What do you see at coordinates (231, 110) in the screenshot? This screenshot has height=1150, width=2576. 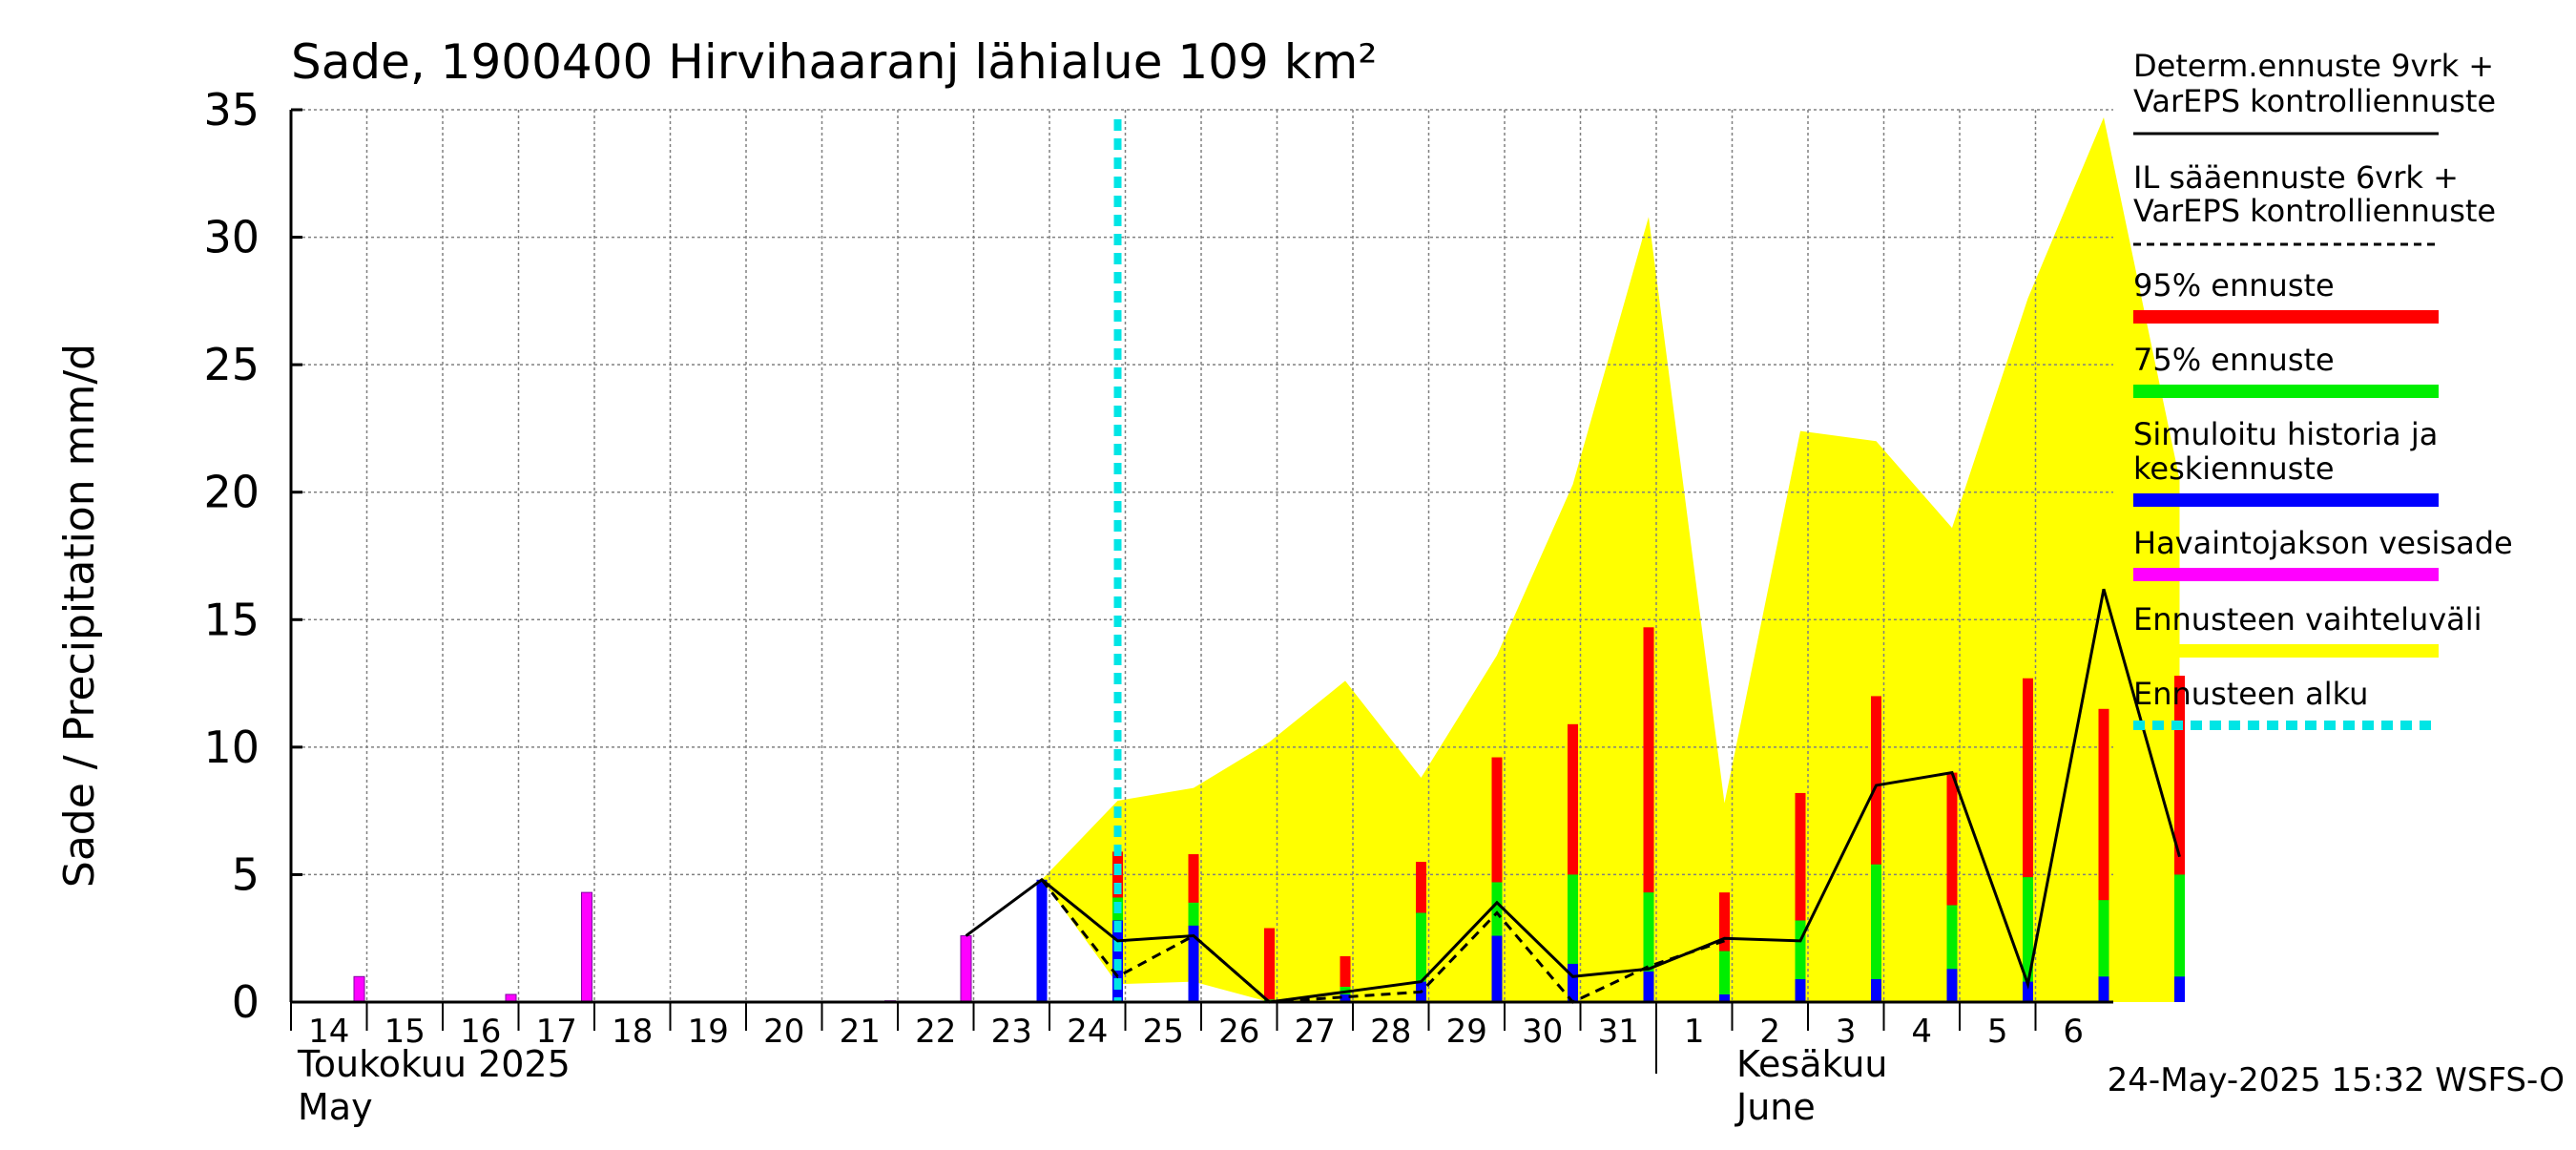 I see `y-tick-label: 35` at bounding box center [231, 110].